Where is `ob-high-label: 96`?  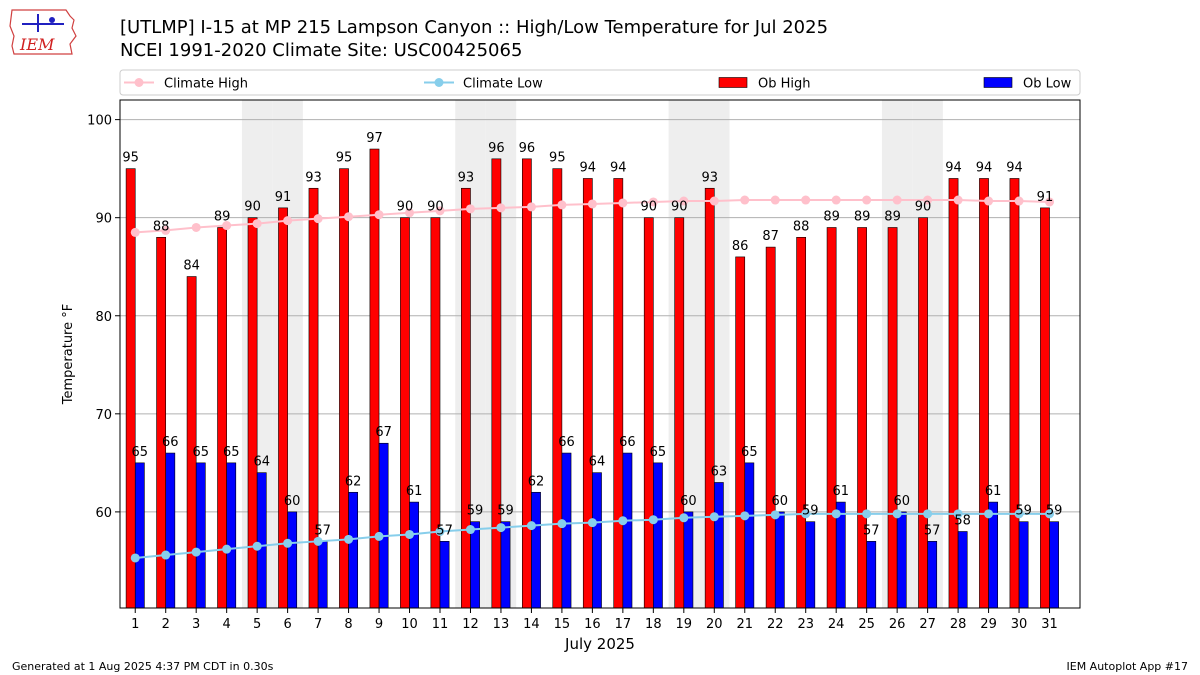
ob-high-label: 96 is located at coordinates (527, 148).